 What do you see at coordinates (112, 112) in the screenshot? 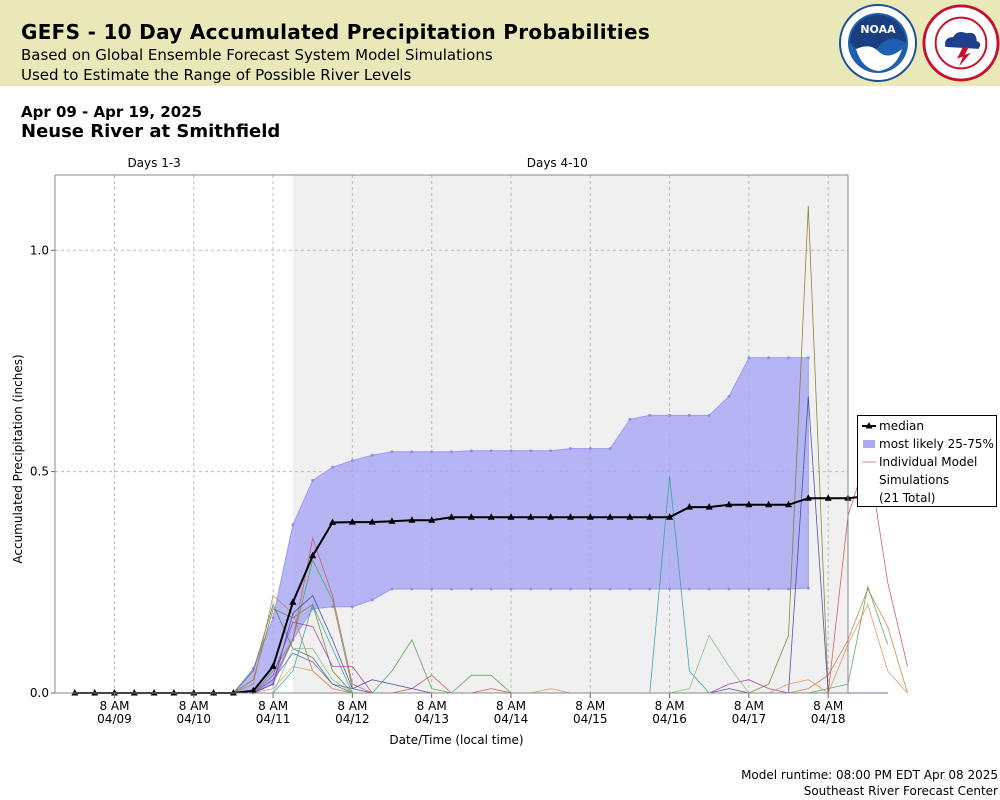
I see `date-range: Apr 09 - Apr 19, 2025` at bounding box center [112, 112].